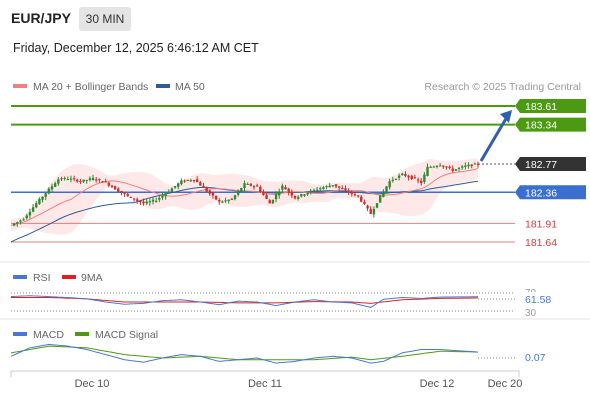 The height and width of the screenshot is (400, 590). What do you see at coordinates (541, 126) in the screenshot?
I see `price-tag-text: 183.34` at bounding box center [541, 126].